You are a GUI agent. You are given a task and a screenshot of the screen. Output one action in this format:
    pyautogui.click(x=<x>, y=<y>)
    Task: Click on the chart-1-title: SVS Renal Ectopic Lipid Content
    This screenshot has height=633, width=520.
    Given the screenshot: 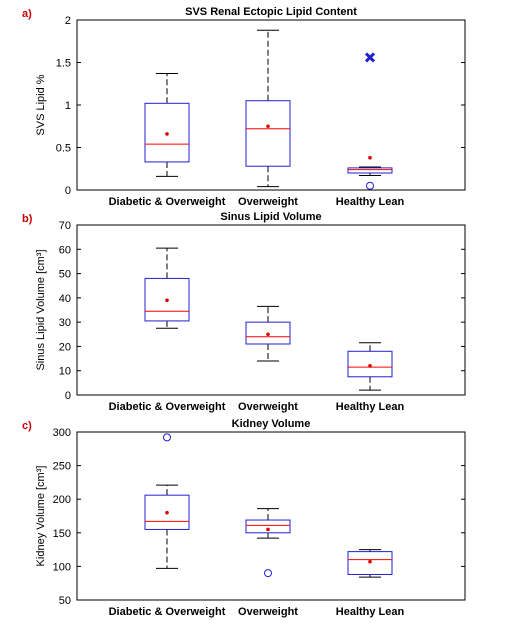 What is the action you would take?
    pyautogui.click(x=271, y=12)
    